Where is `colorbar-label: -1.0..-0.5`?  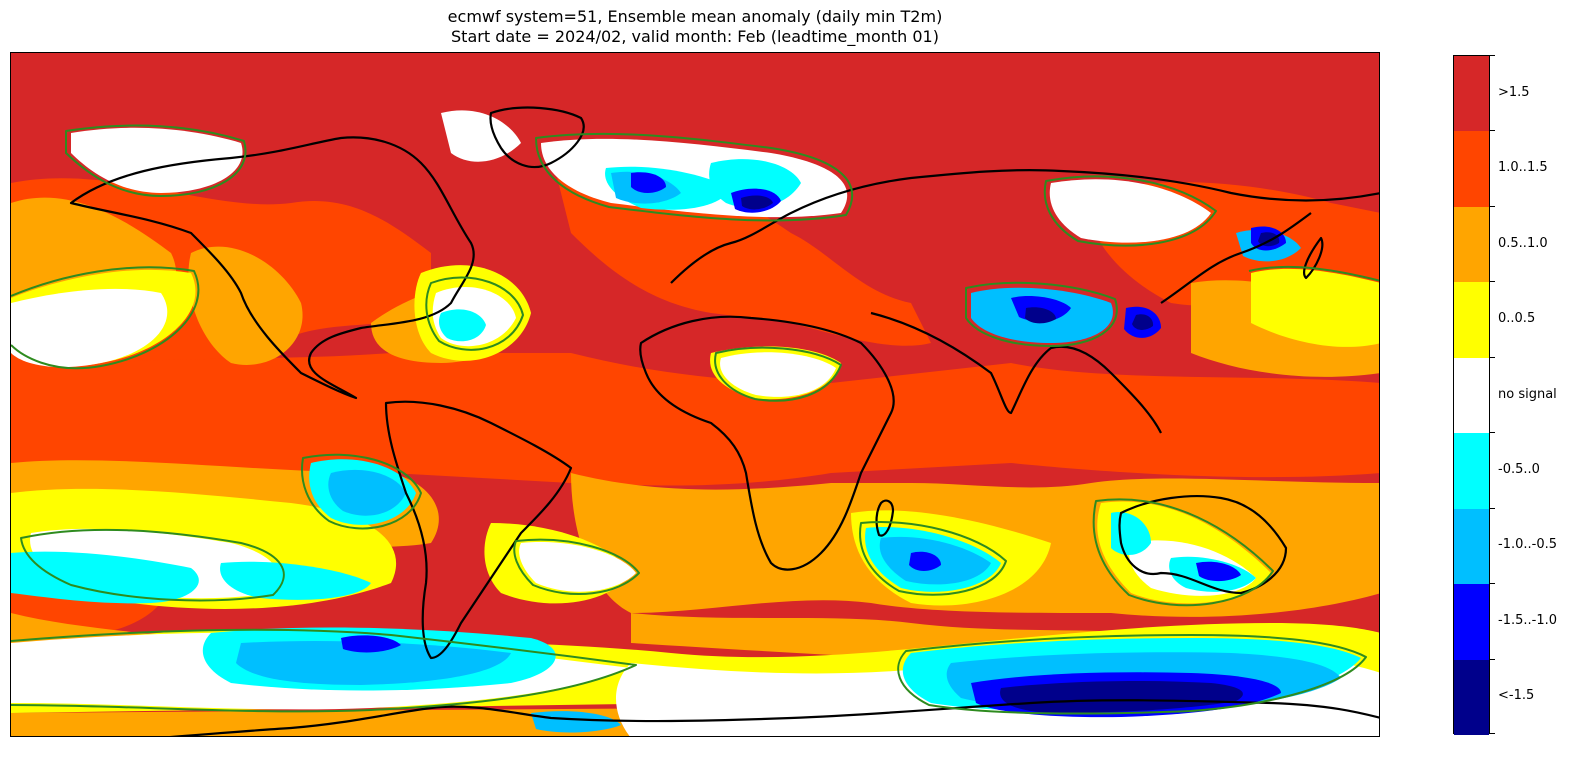
colorbar-label: -1.0..-0.5 is located at coordinates (1527, 544).